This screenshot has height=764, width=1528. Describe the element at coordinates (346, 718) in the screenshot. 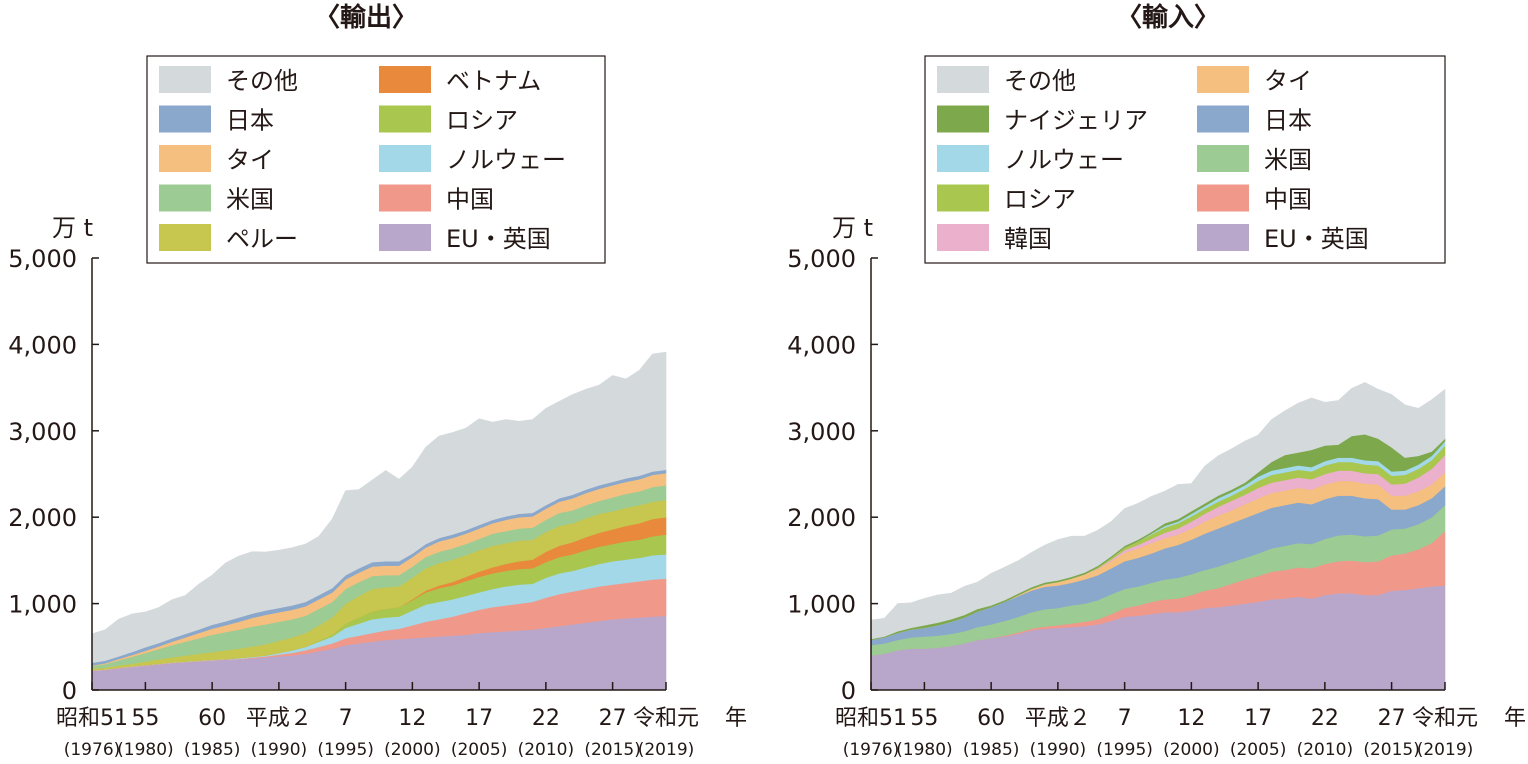

I see `x-tick-label: 7` at that location.